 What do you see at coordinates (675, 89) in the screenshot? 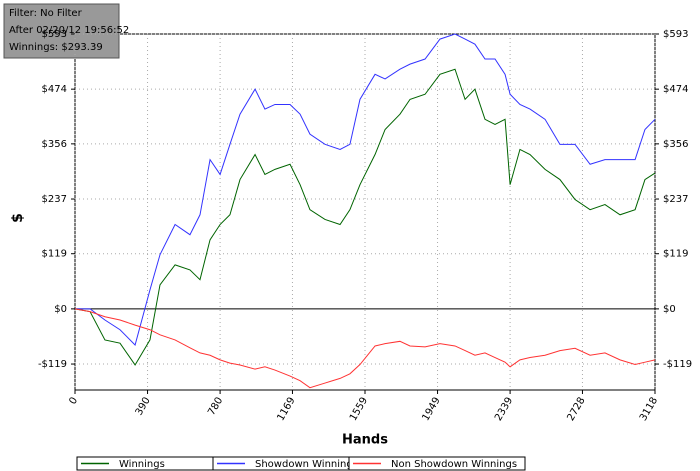
I see `y2-tick-label: $474` at bounding box center [675, 89].